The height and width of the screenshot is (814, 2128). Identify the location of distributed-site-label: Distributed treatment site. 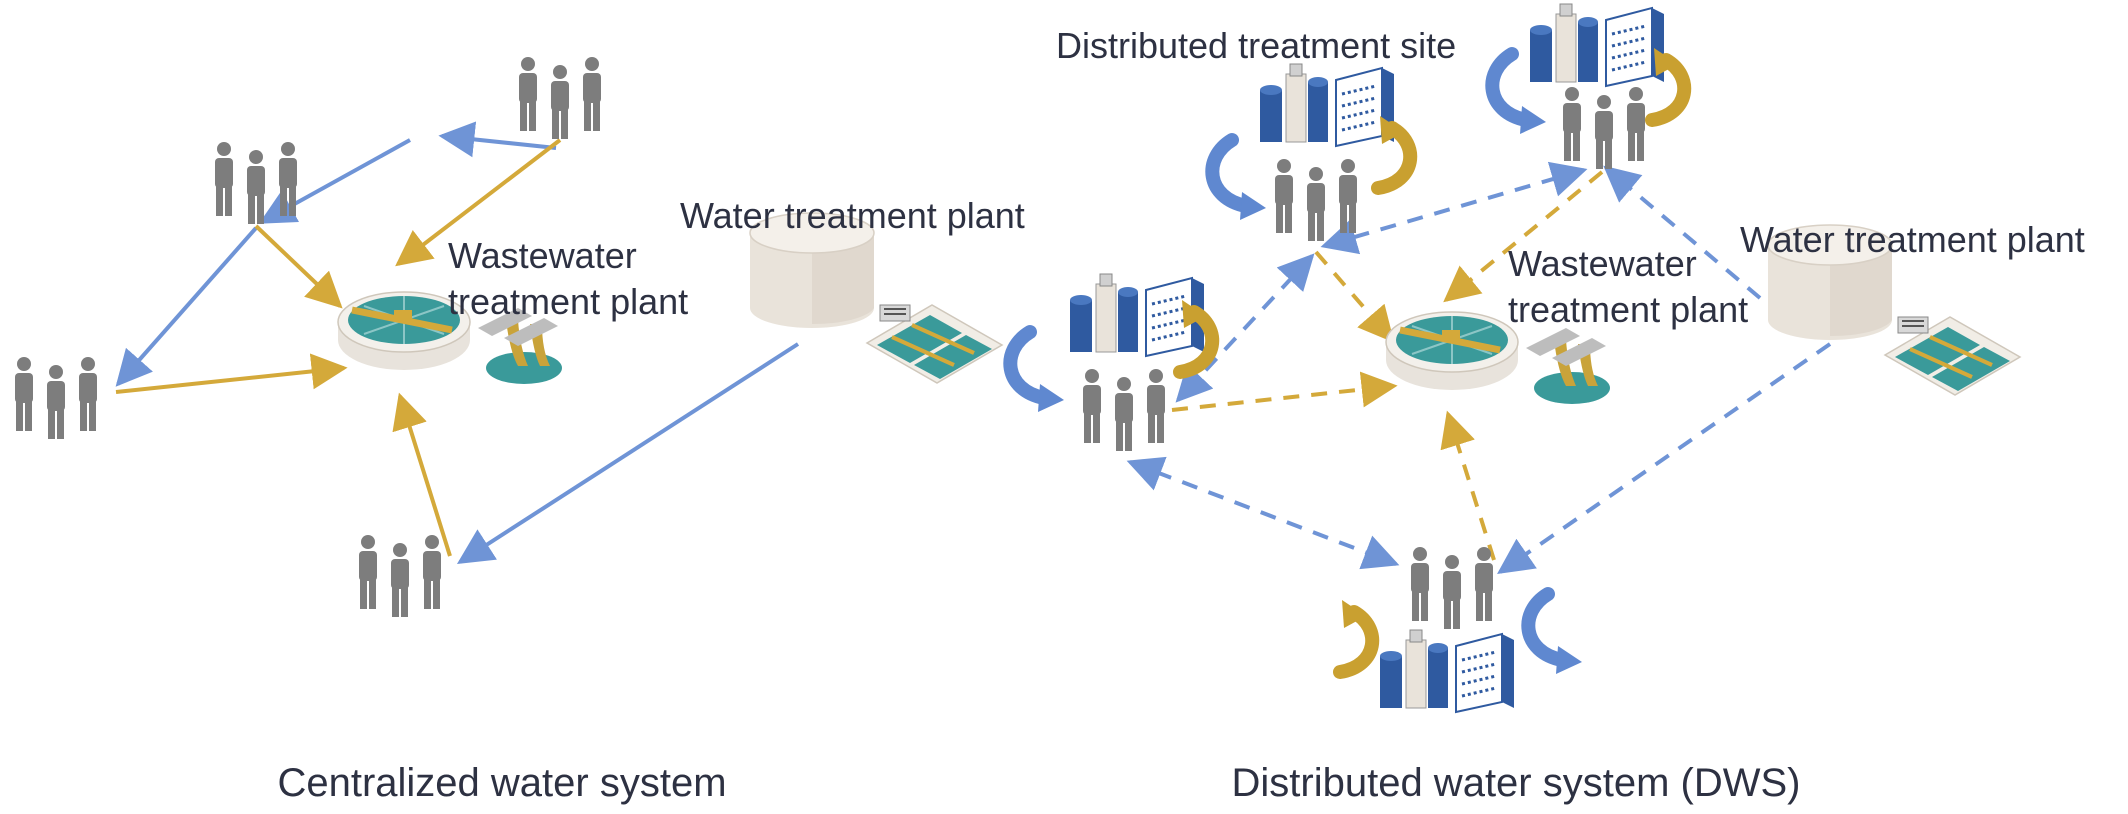
(1256, 45).